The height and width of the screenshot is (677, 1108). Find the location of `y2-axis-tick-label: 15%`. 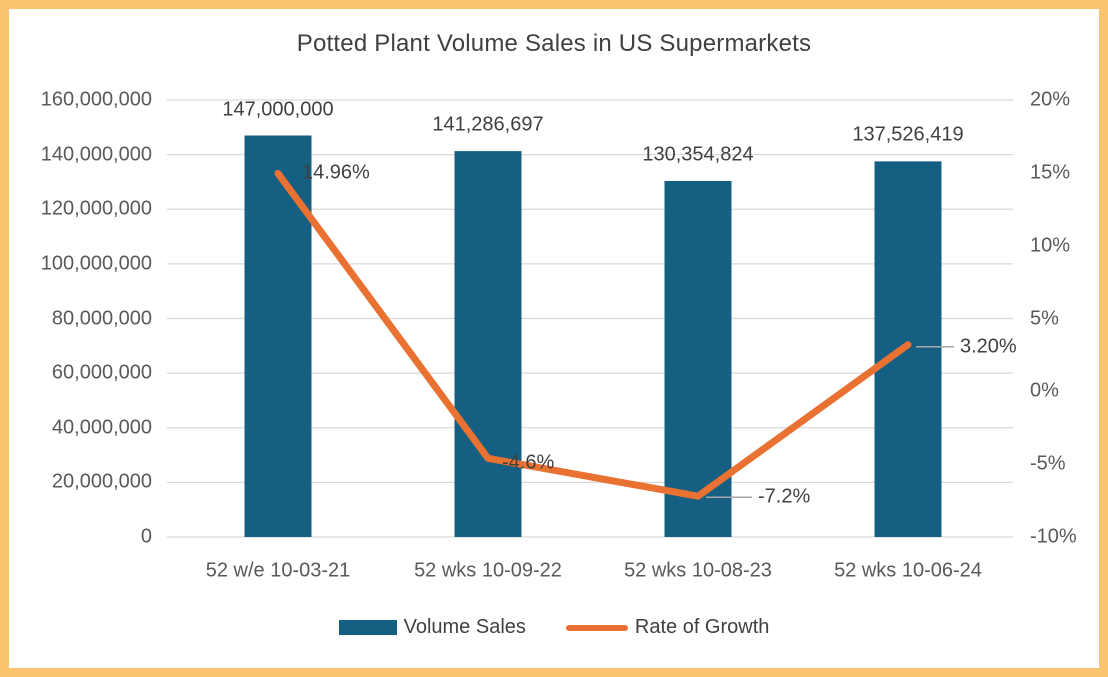

y2-axis-tick-label: 15% is located at coordinates (1050, 172).